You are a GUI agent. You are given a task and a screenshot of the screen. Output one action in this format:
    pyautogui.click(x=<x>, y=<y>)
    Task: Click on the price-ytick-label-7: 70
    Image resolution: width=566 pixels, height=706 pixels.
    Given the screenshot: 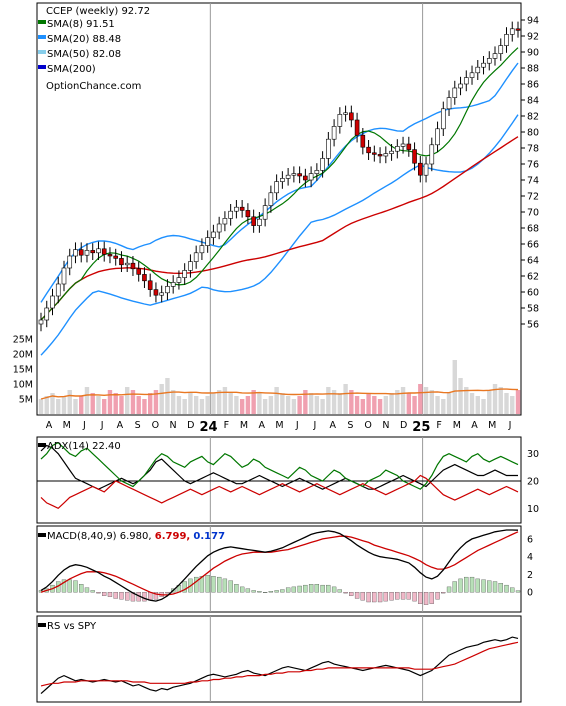 What is the action you would take?
    pyautogui.click(x=533, y=213)
    